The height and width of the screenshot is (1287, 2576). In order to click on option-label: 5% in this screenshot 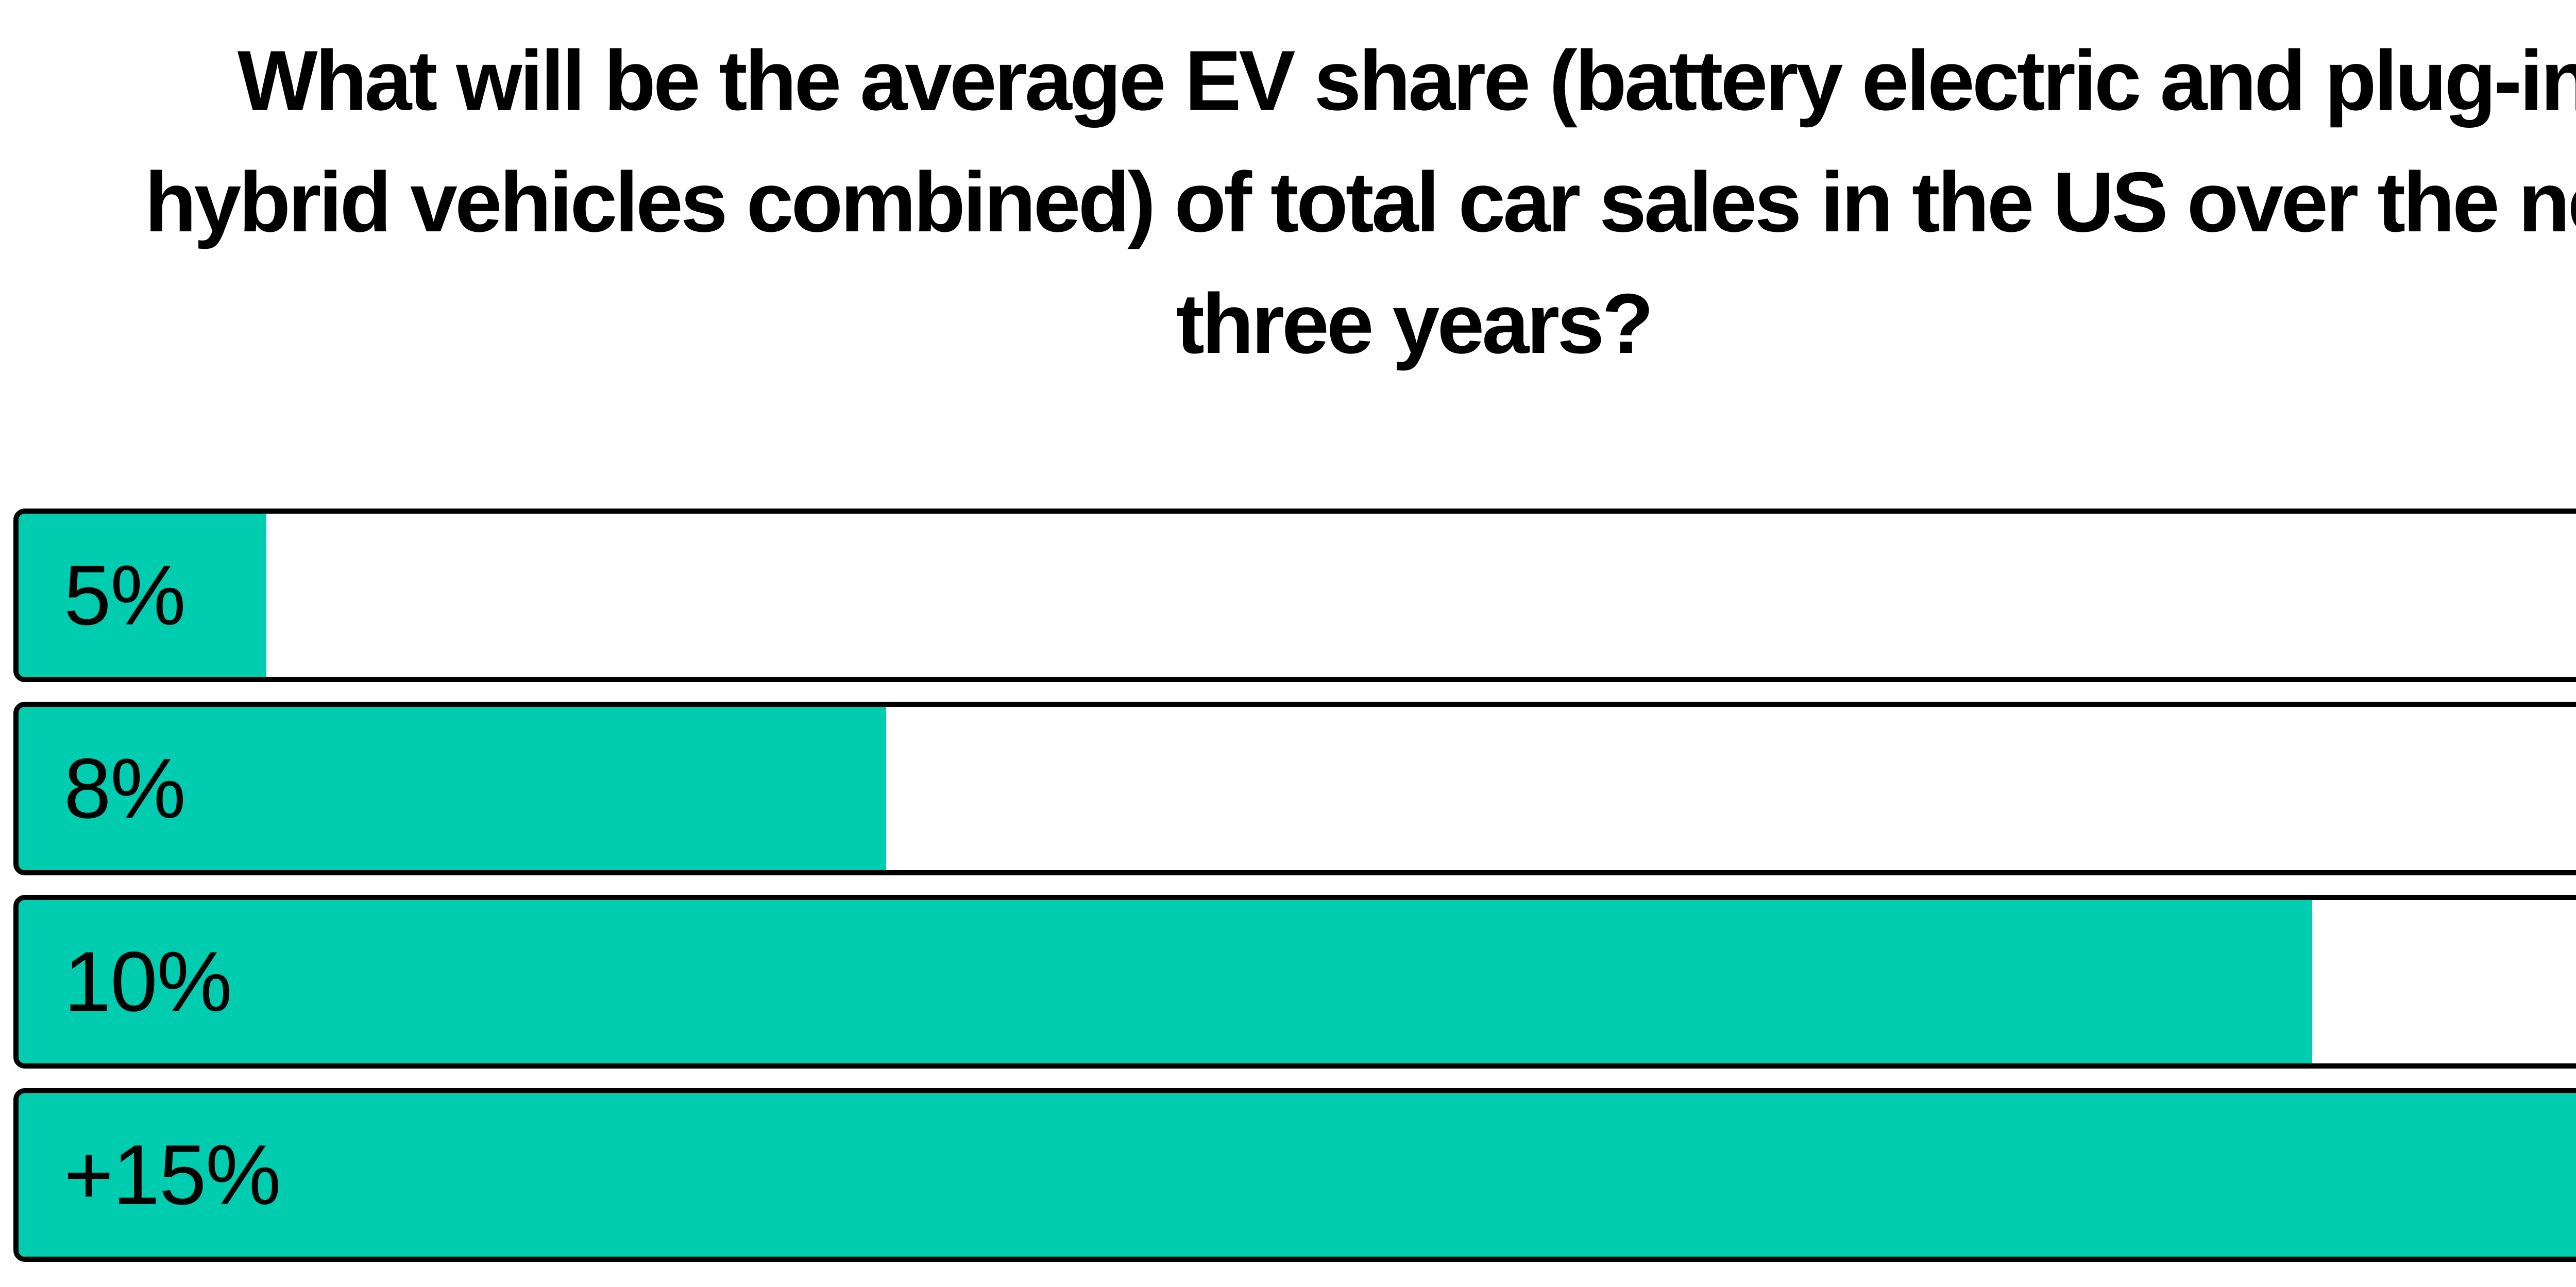, I will do `click(125, 595)`.